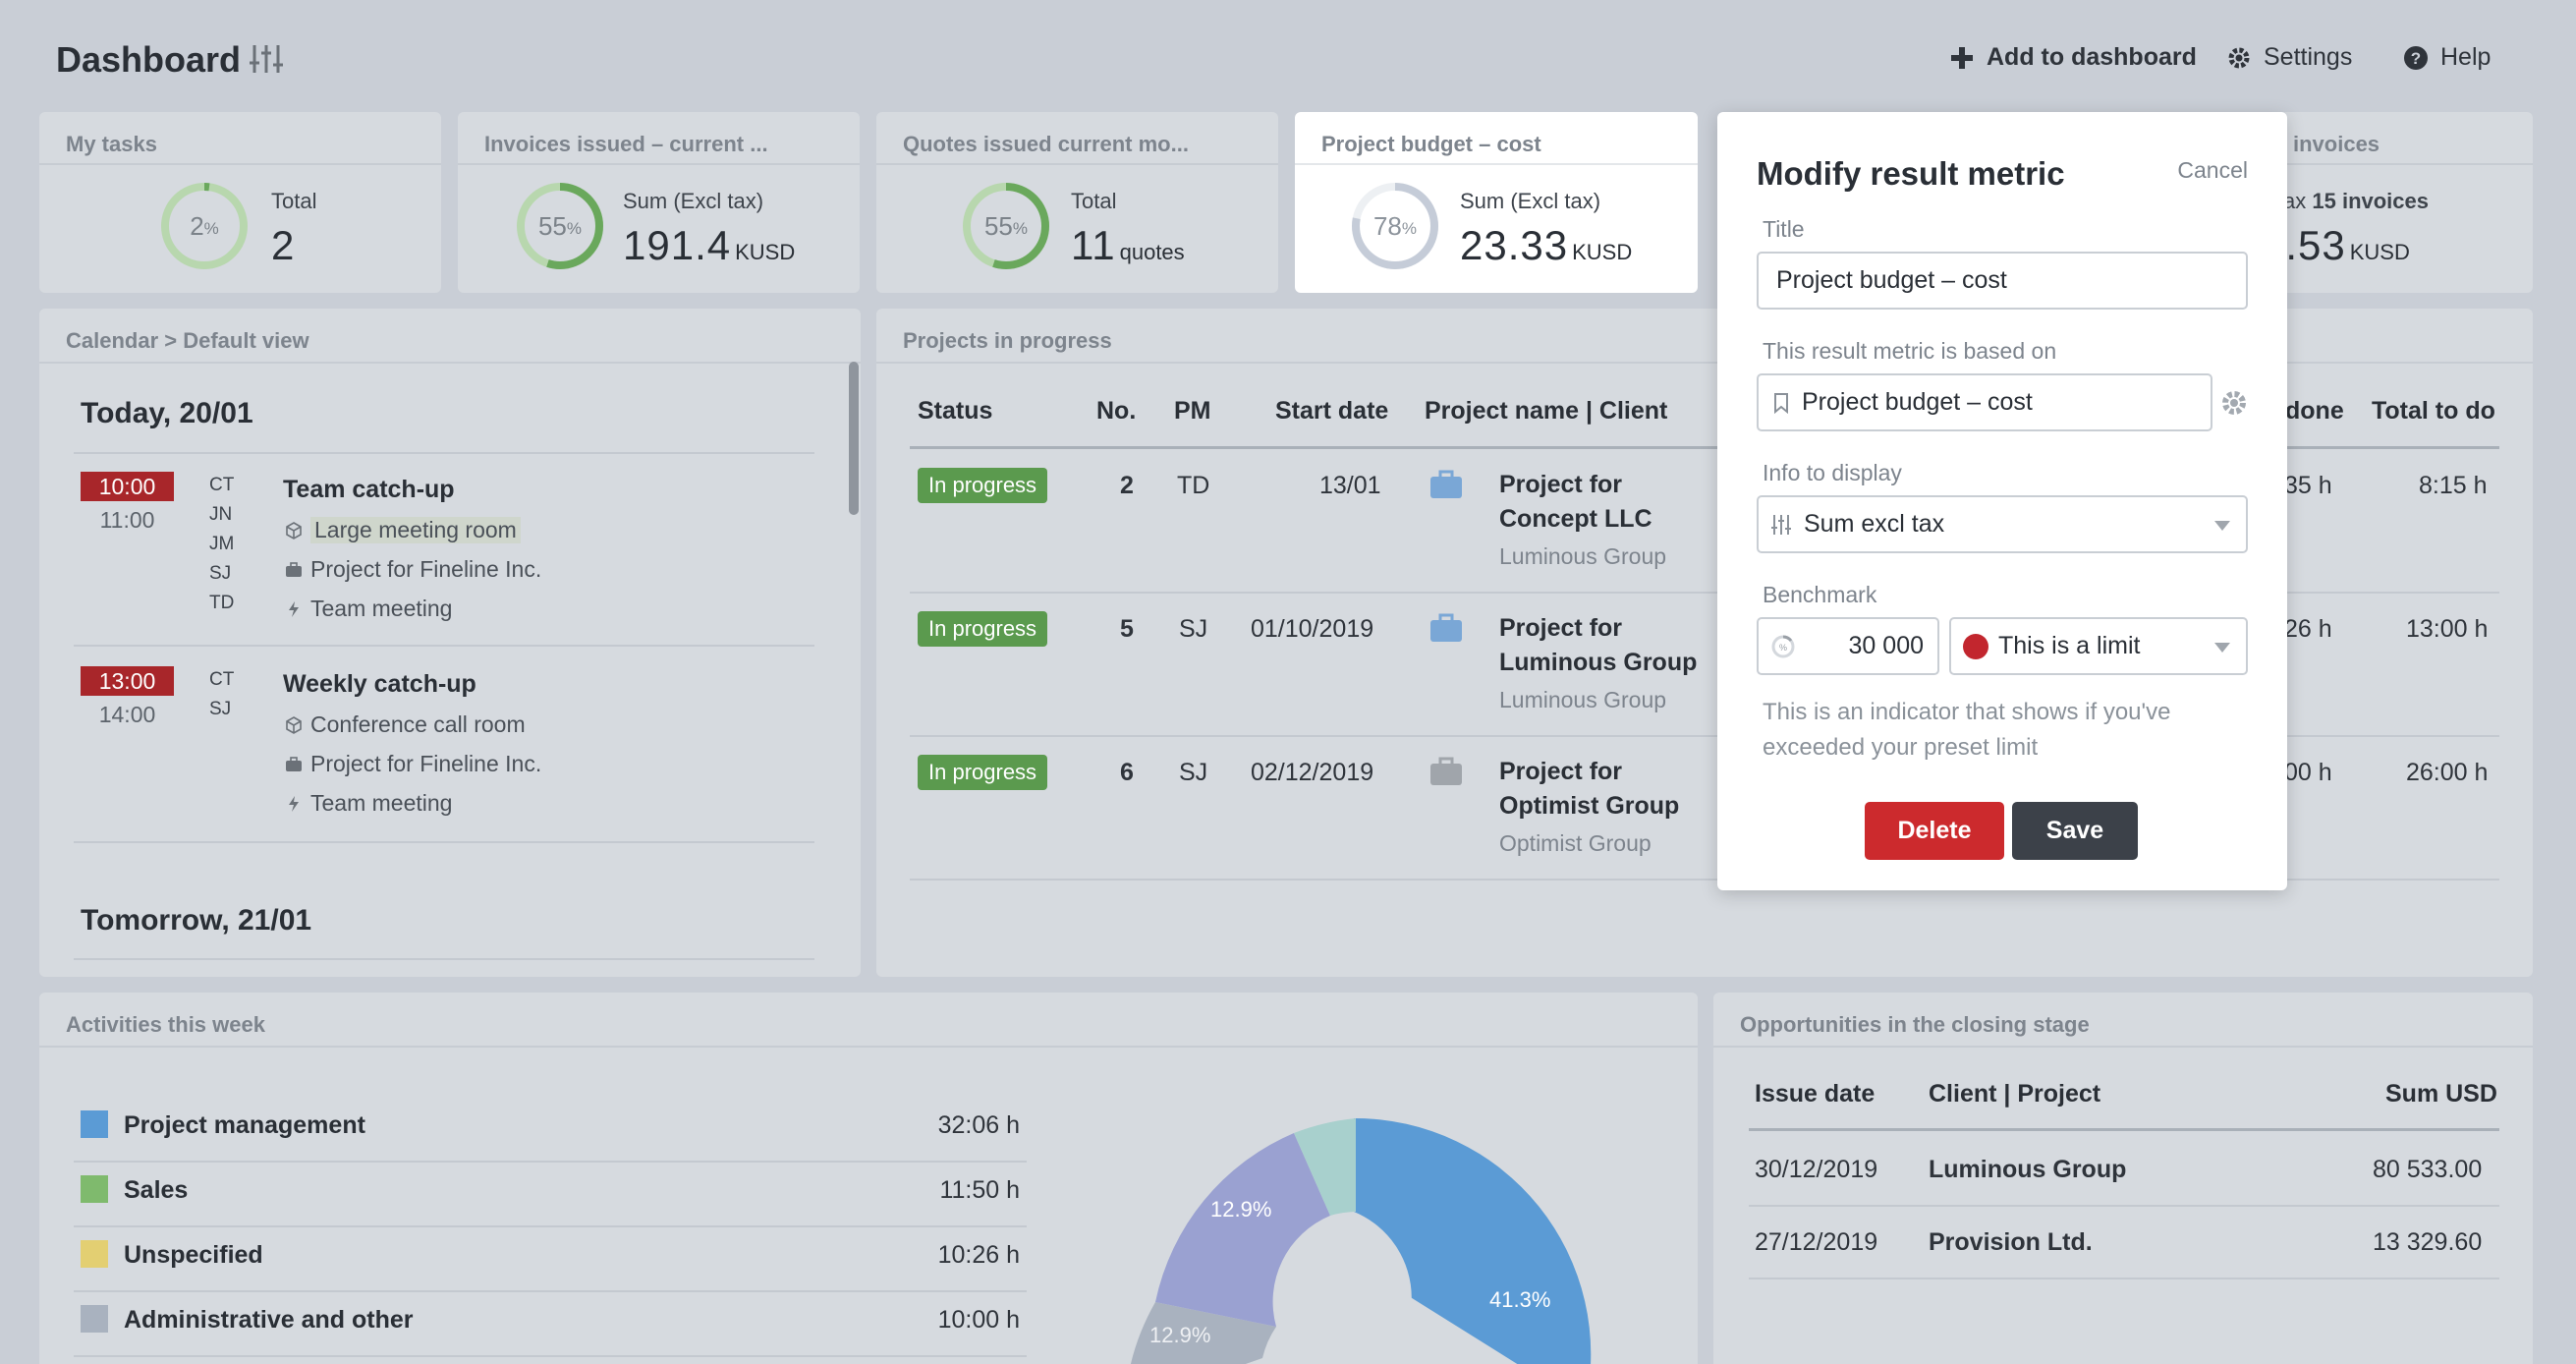 Image resolution: width=2576 pixels, height=1364 pixels. Describe the element at coordinates (127, 486) in the screenshot. I see `event-start-time: 10:00` at that location.